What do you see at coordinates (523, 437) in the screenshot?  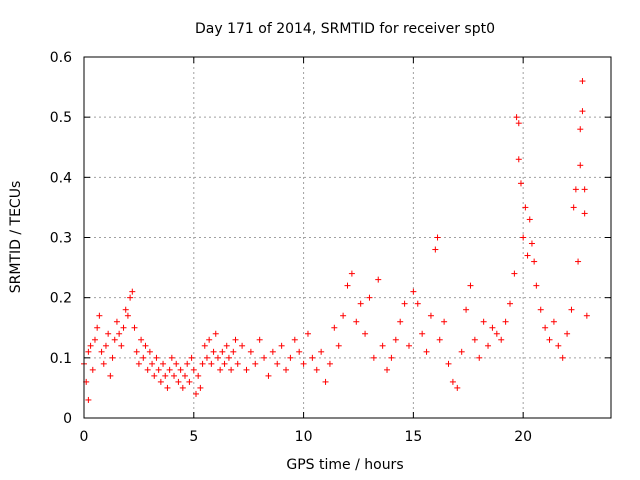 I see `x-tick-label: 20` at bounding box center [523, 437].